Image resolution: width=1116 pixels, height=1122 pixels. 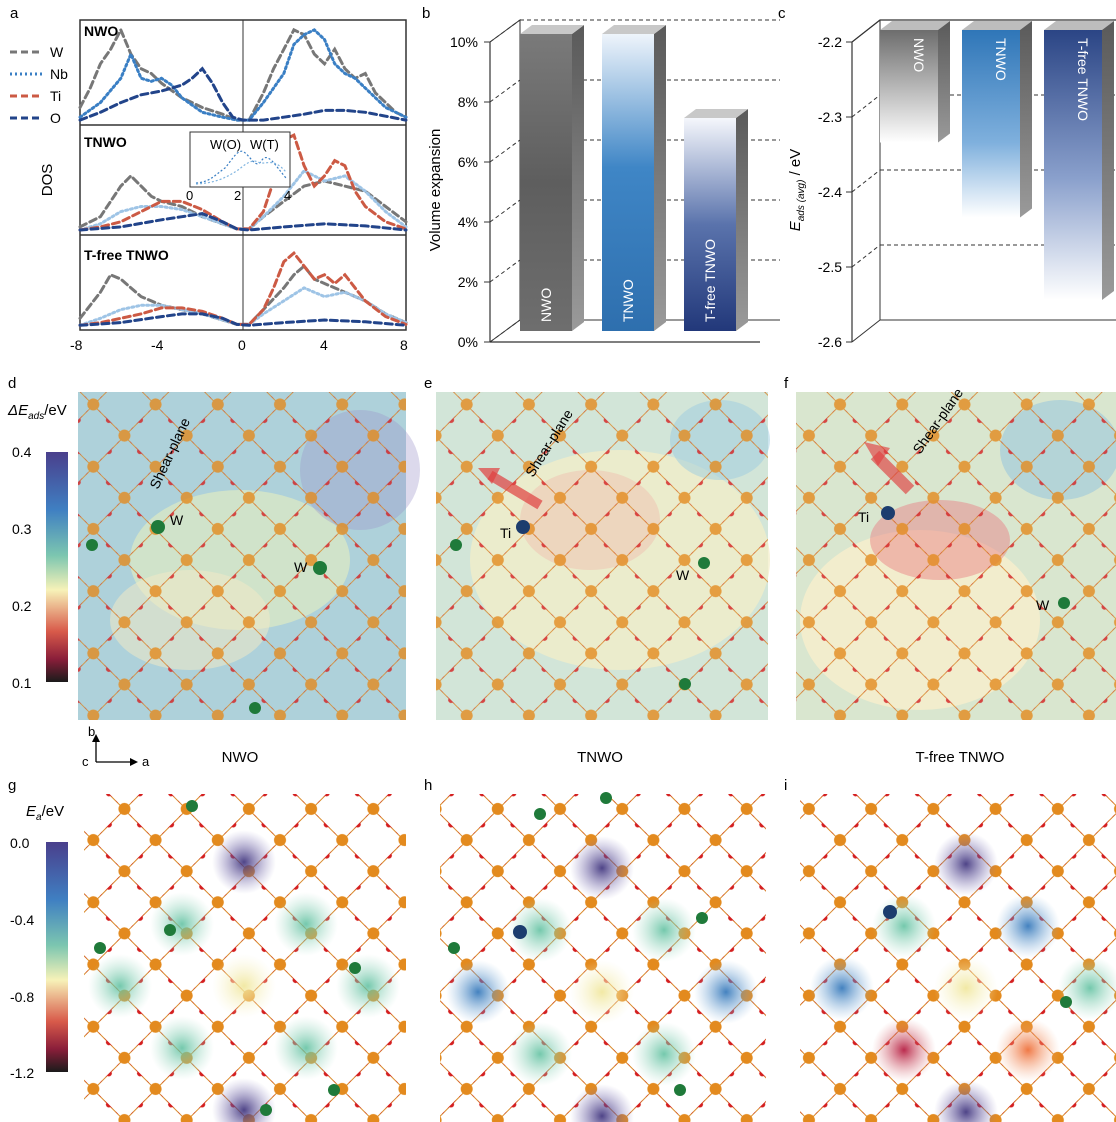 I want to click on cbar2-tick: 0.0, so click(x=20, y=843).